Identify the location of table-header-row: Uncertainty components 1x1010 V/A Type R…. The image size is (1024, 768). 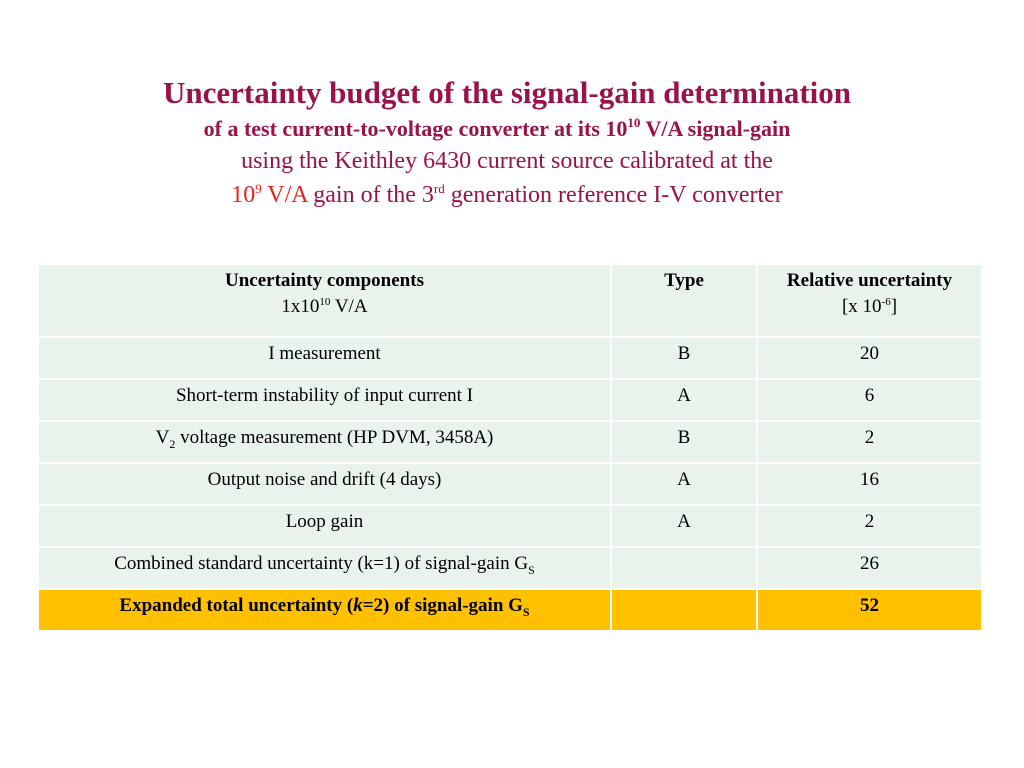
(510, 300).